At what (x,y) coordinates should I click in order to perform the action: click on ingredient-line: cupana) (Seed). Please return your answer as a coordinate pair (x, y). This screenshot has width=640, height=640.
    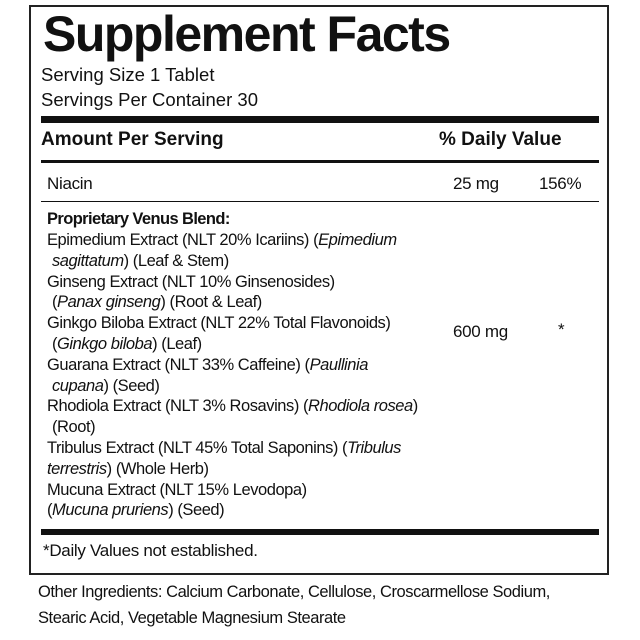
    Looking at the image, I should click on (232, 386).